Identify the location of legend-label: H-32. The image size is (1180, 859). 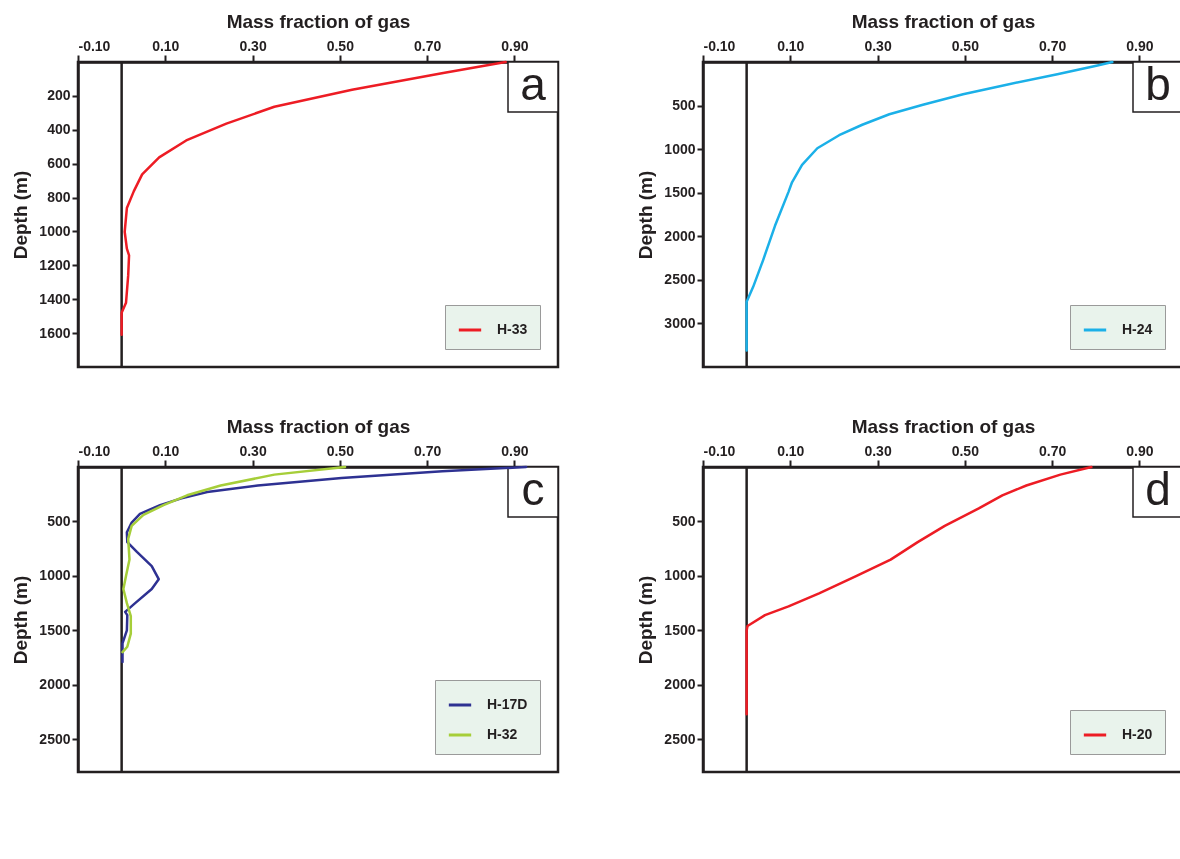
(502, 734).